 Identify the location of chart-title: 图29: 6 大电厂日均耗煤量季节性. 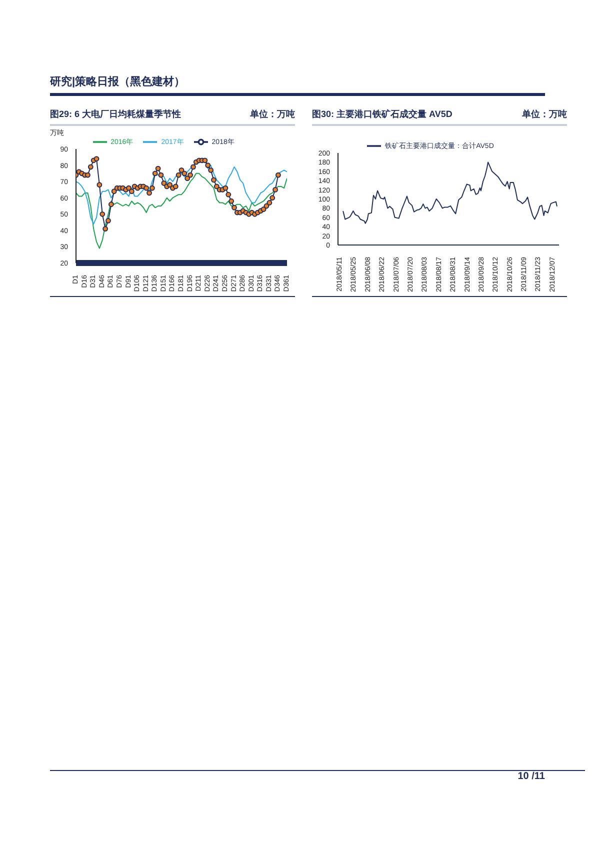
(116, 114).